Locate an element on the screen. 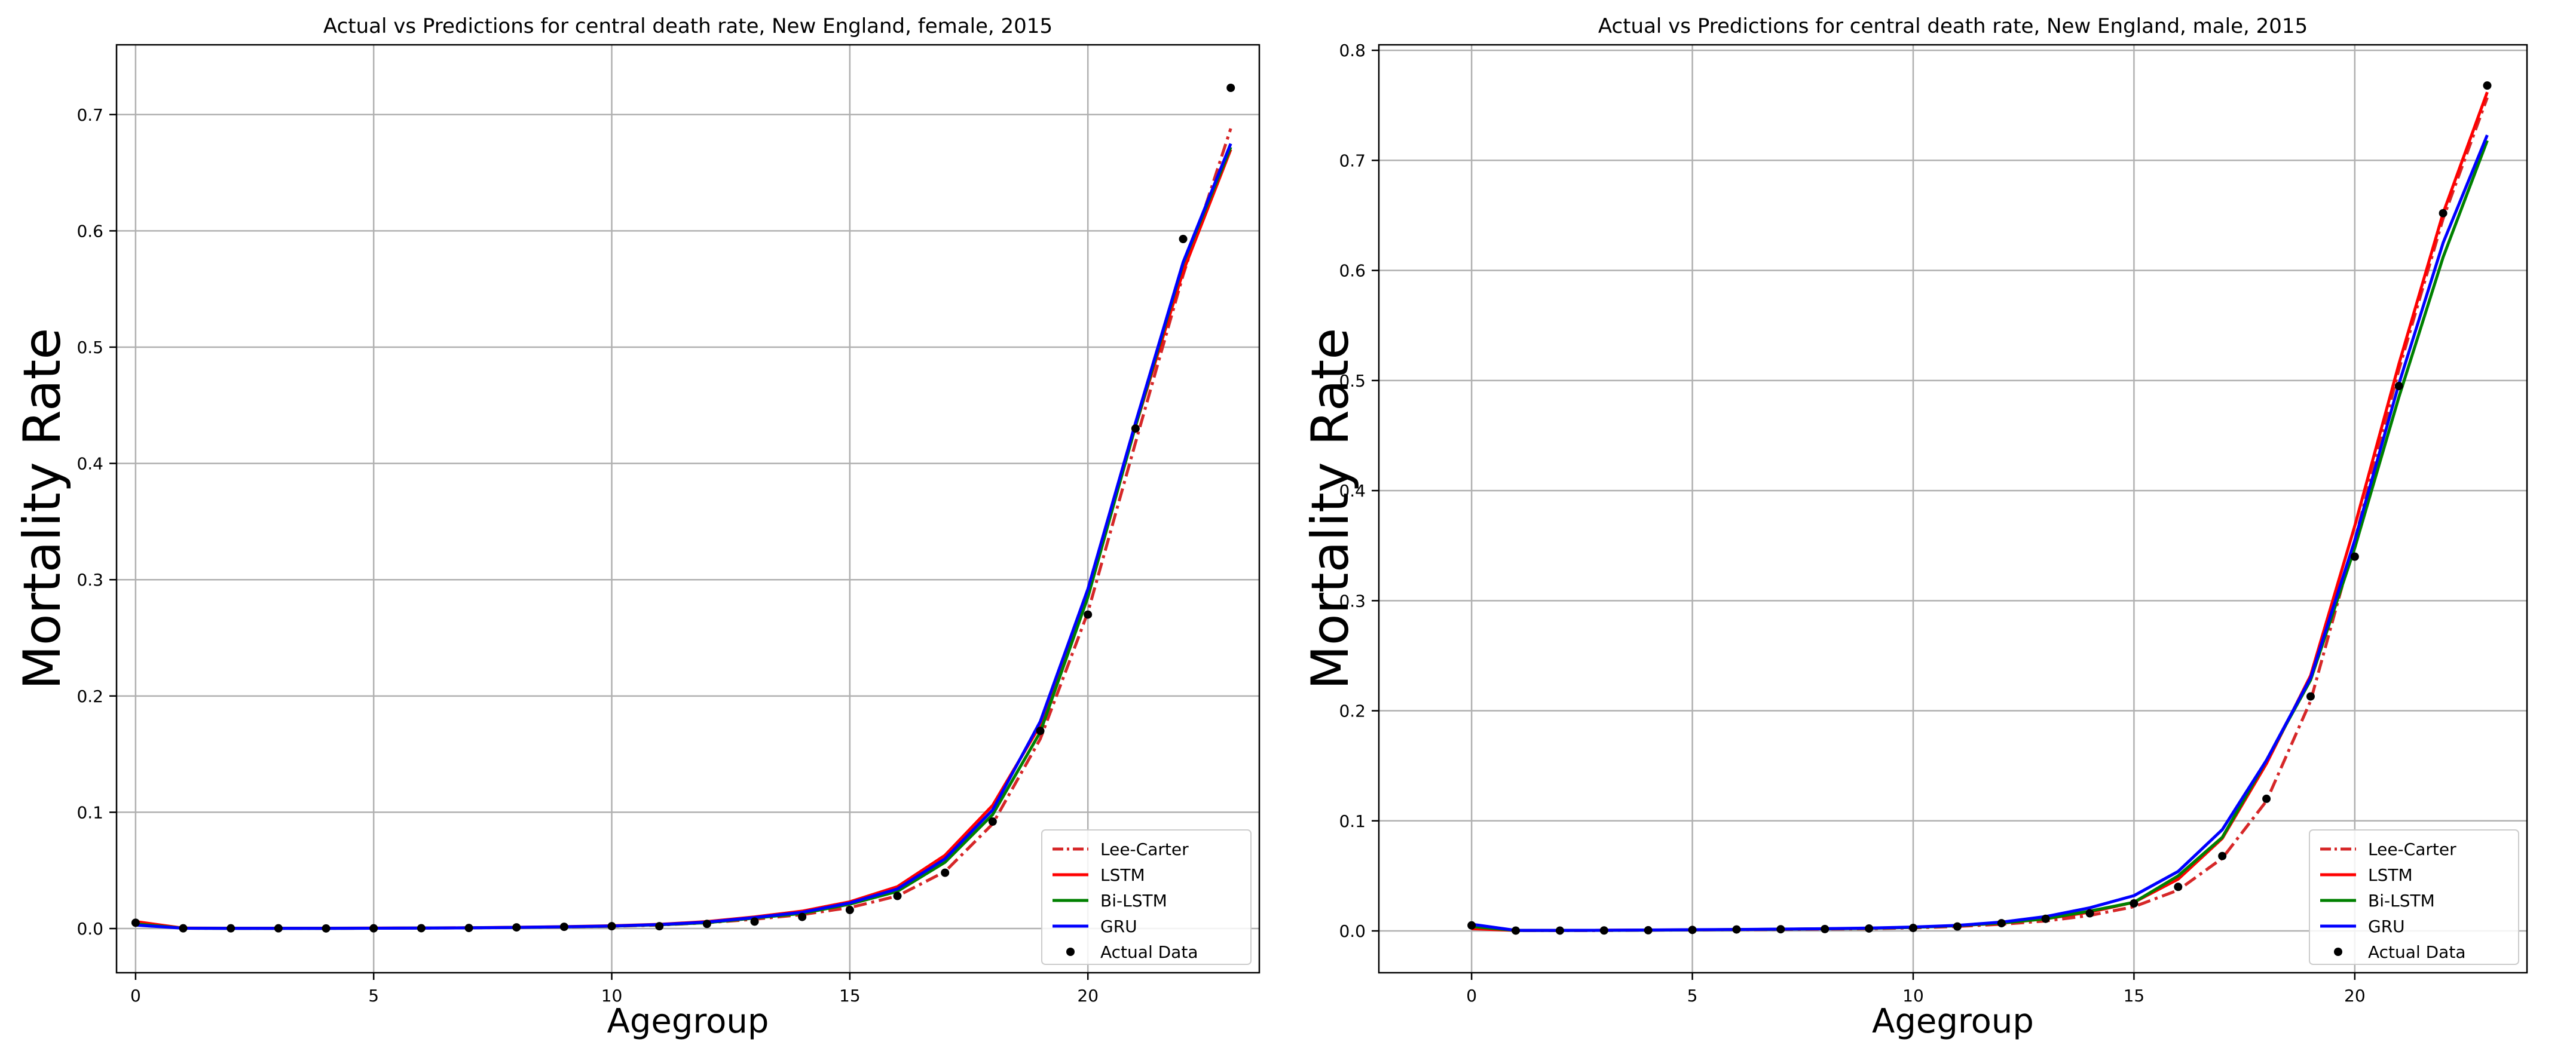 The height and width of the screenshot is (1051, 2576). x-tick-label: 10 is located at coordinates (612, 996).